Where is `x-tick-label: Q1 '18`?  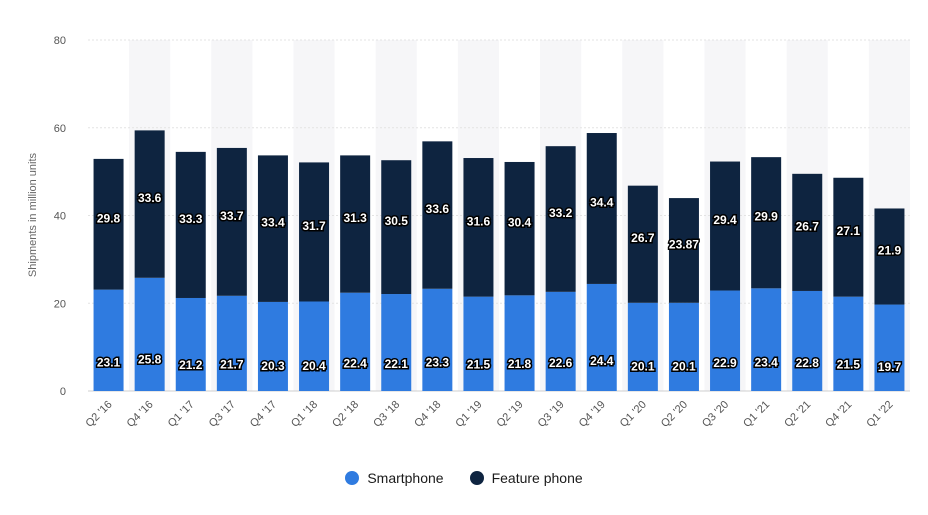 x-tick-label: Q1 '18 is located at coordinates (304, 414).